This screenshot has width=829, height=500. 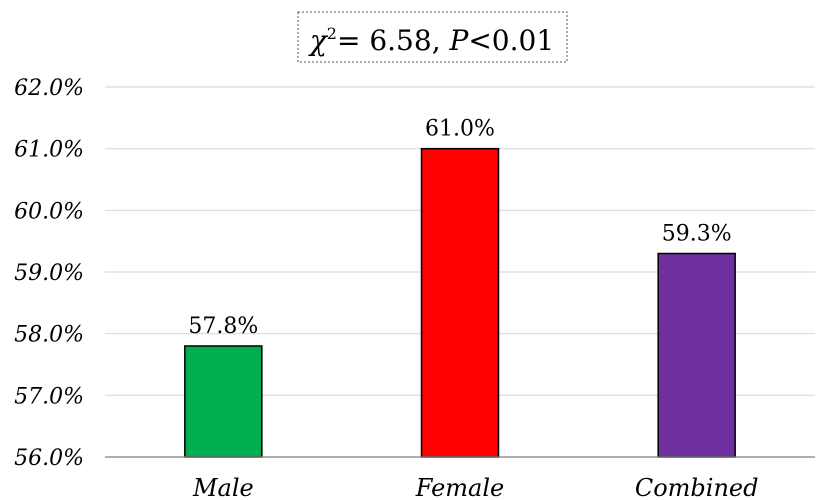 I want to click on p-symbol: P, so click(x=459, y=40).